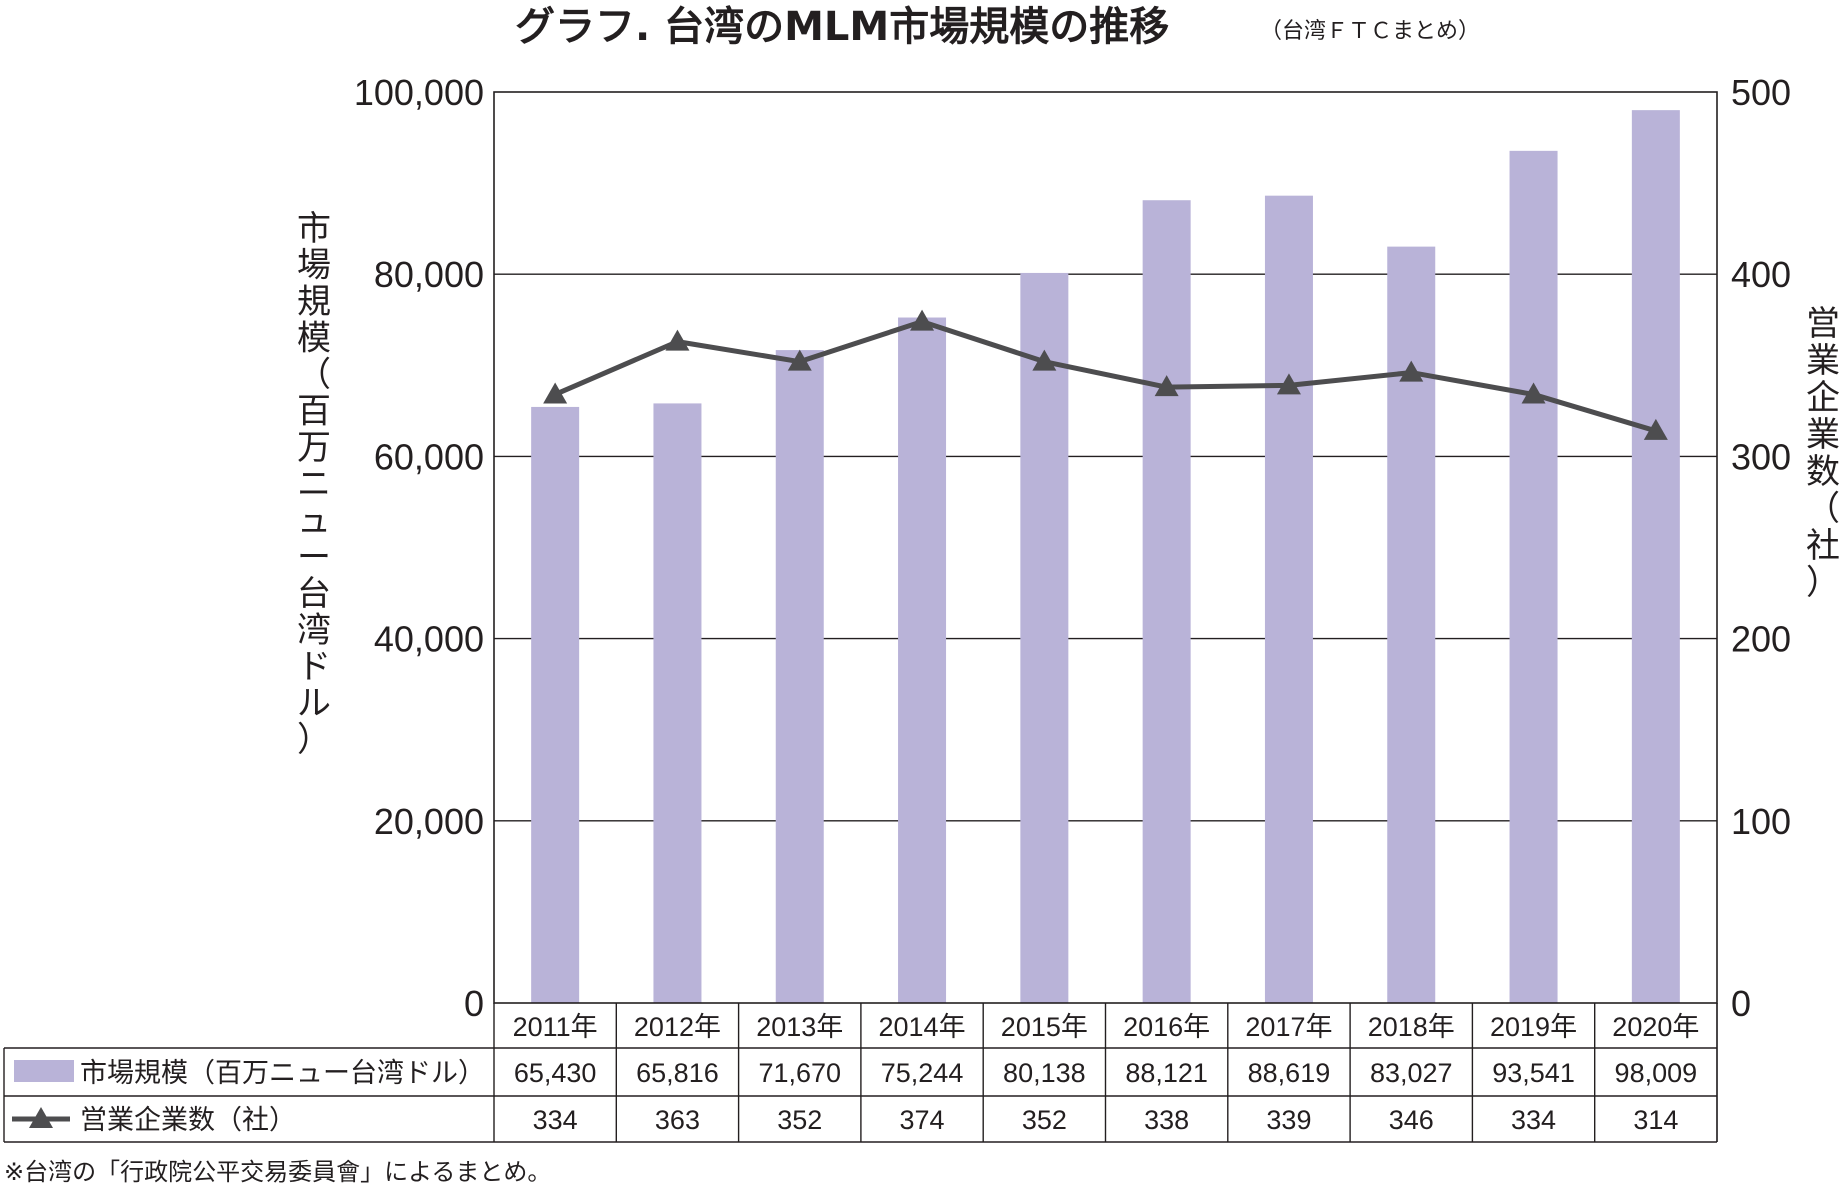  Describe the element at coordinates (799, 1073) in the screenshot. I see `table-cell: 71,670` at that location.